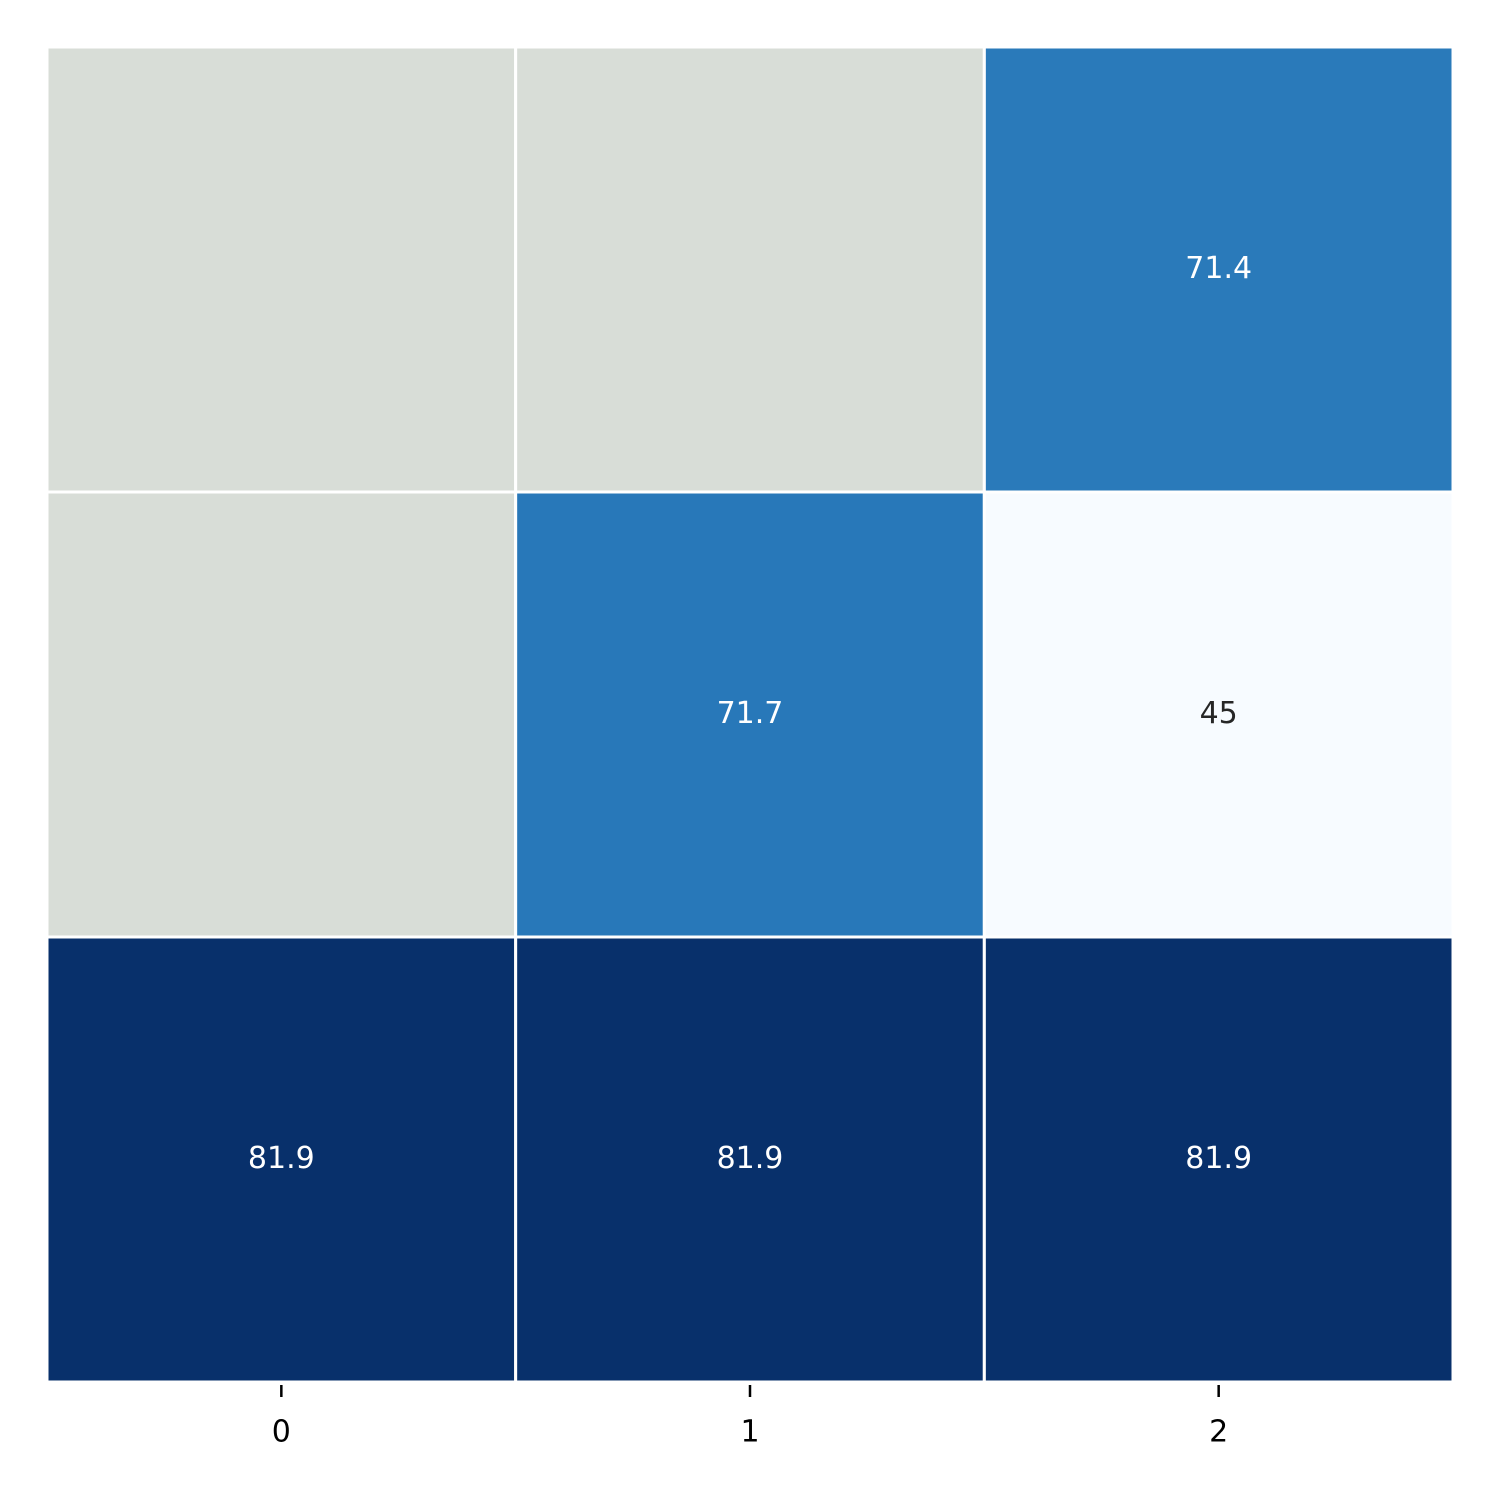  What do you see at coordinates (1218, 1432) in the screenshot?
I see `x-tick-label: 2` at bounding box center [1218, 1432].